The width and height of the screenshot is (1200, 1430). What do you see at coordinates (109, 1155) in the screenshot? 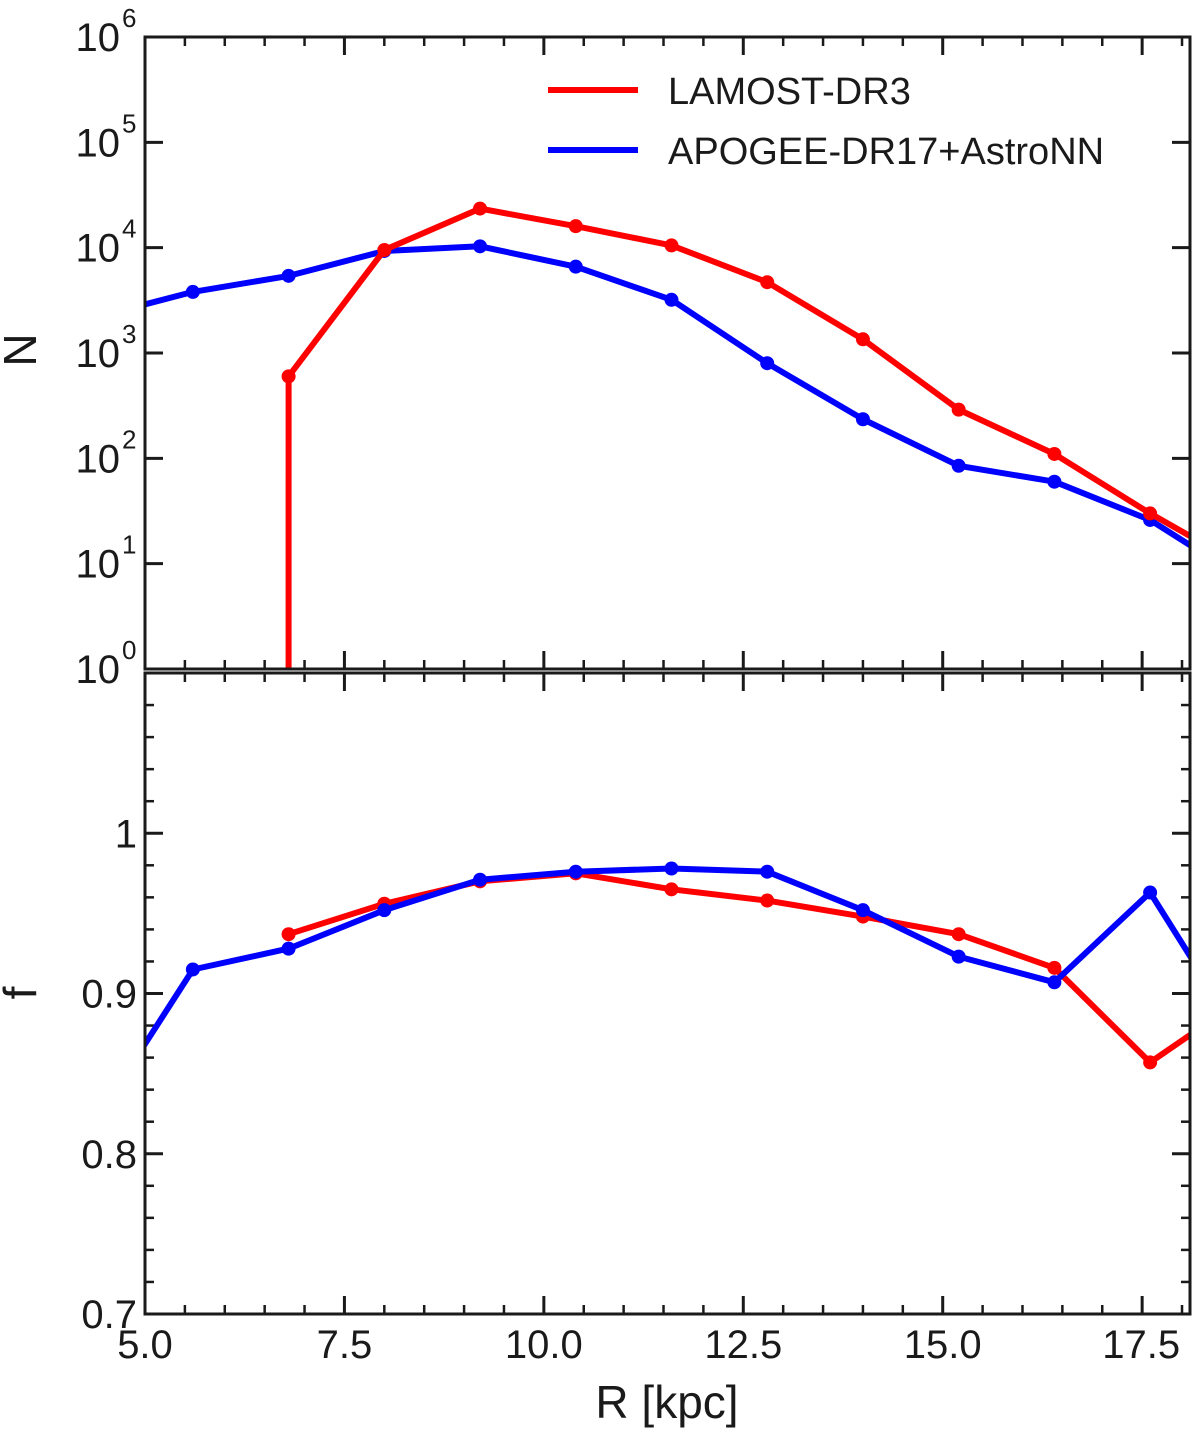
I see `bottom-y-tick-label: 0.8` at bounding box center [109, 1155].